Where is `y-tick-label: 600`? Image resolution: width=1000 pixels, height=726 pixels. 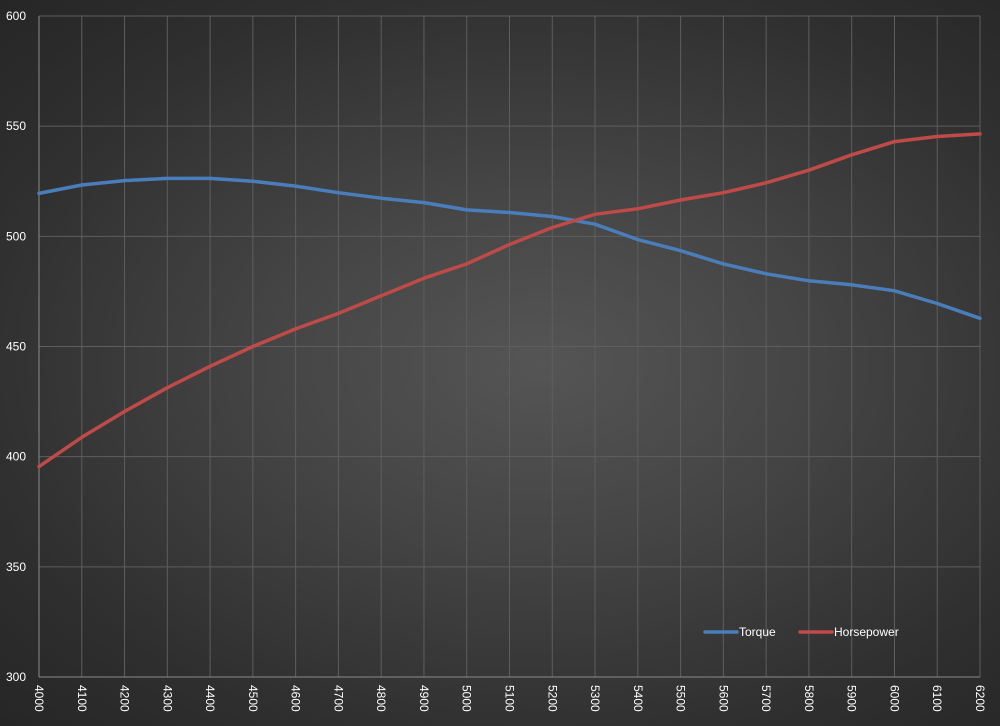
y-tick-label: 600 is located at coordinates (16, 16).